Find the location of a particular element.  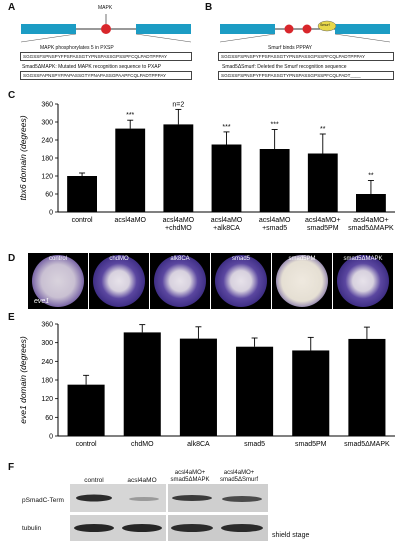

embryo-image: chdMO is located at coordinates (119, 281).